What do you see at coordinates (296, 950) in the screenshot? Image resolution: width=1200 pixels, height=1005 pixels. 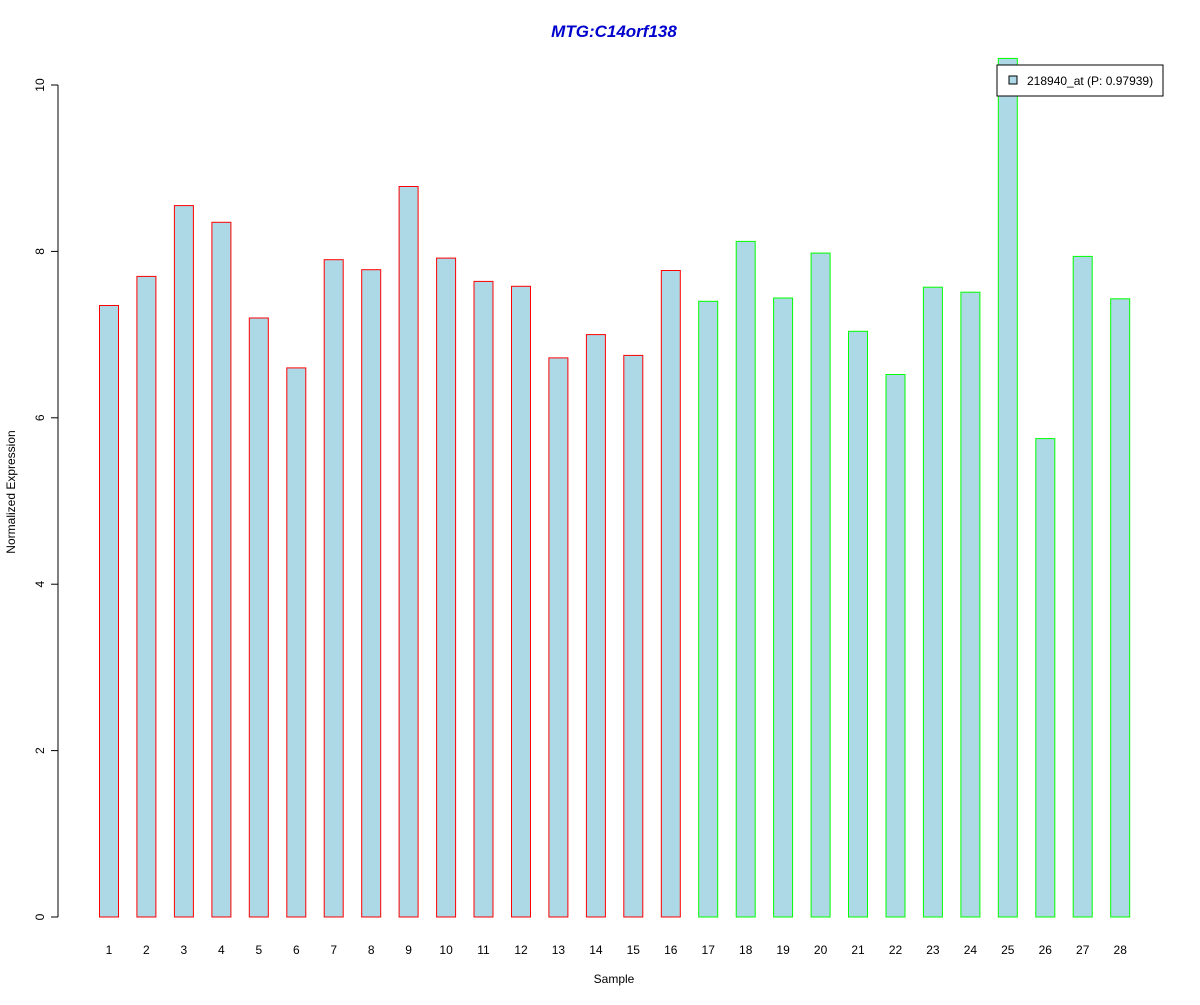 I see `x-tick-label: 6` at bounding box center [296, 950].